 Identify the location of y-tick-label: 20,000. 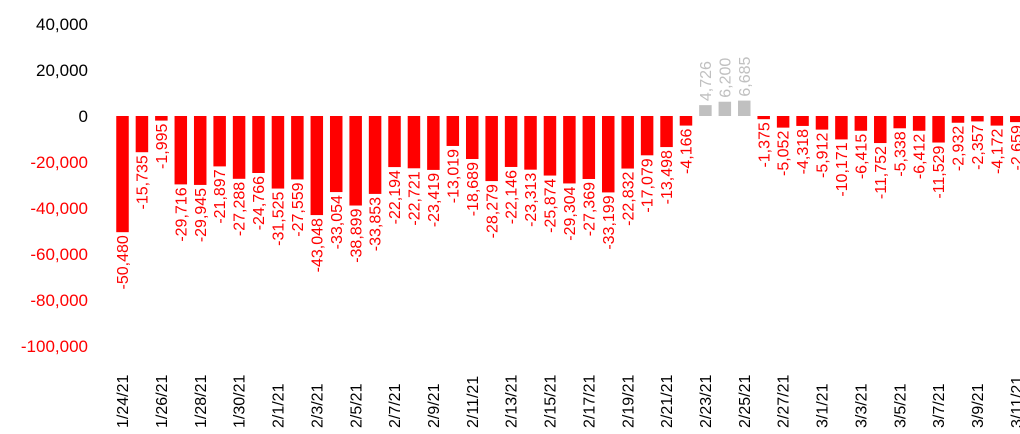
(62, 70).